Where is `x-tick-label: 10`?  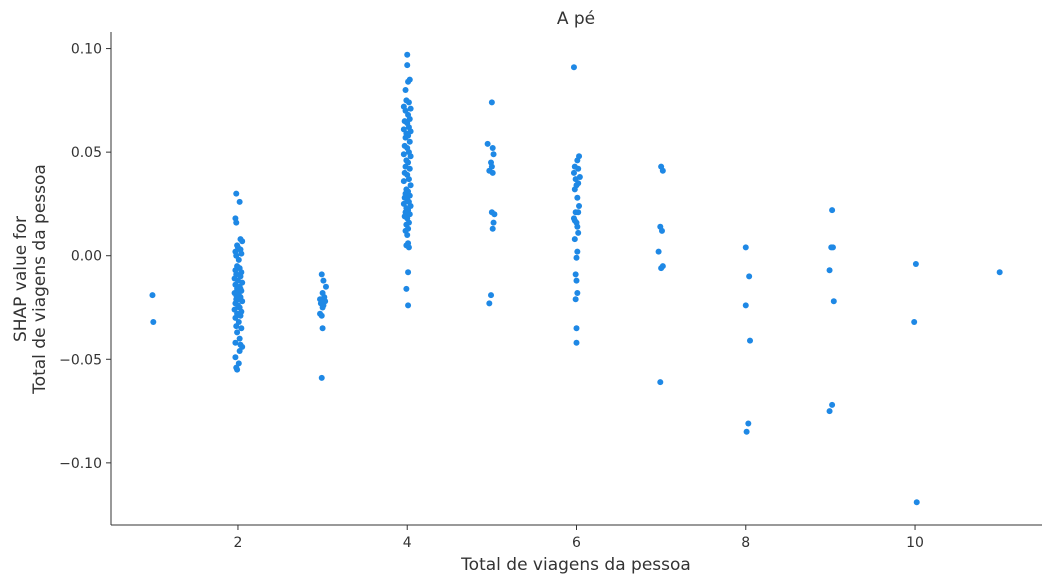 x-tick-label: 10 is located at coordinates (915, 543).